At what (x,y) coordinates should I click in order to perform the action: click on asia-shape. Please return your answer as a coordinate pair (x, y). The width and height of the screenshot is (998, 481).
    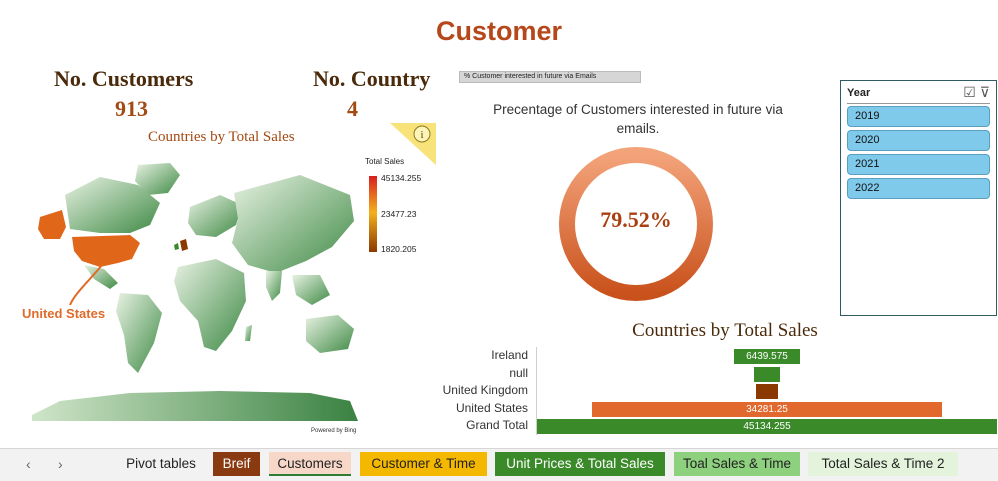
    Looking at the image, I should click on (293, 224).